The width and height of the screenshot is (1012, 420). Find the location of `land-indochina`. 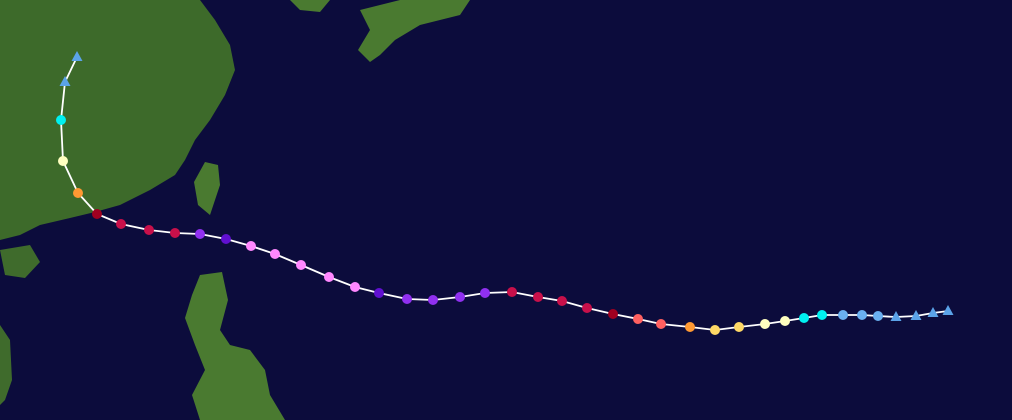

land-indochina is located at coordinates (6, 365).